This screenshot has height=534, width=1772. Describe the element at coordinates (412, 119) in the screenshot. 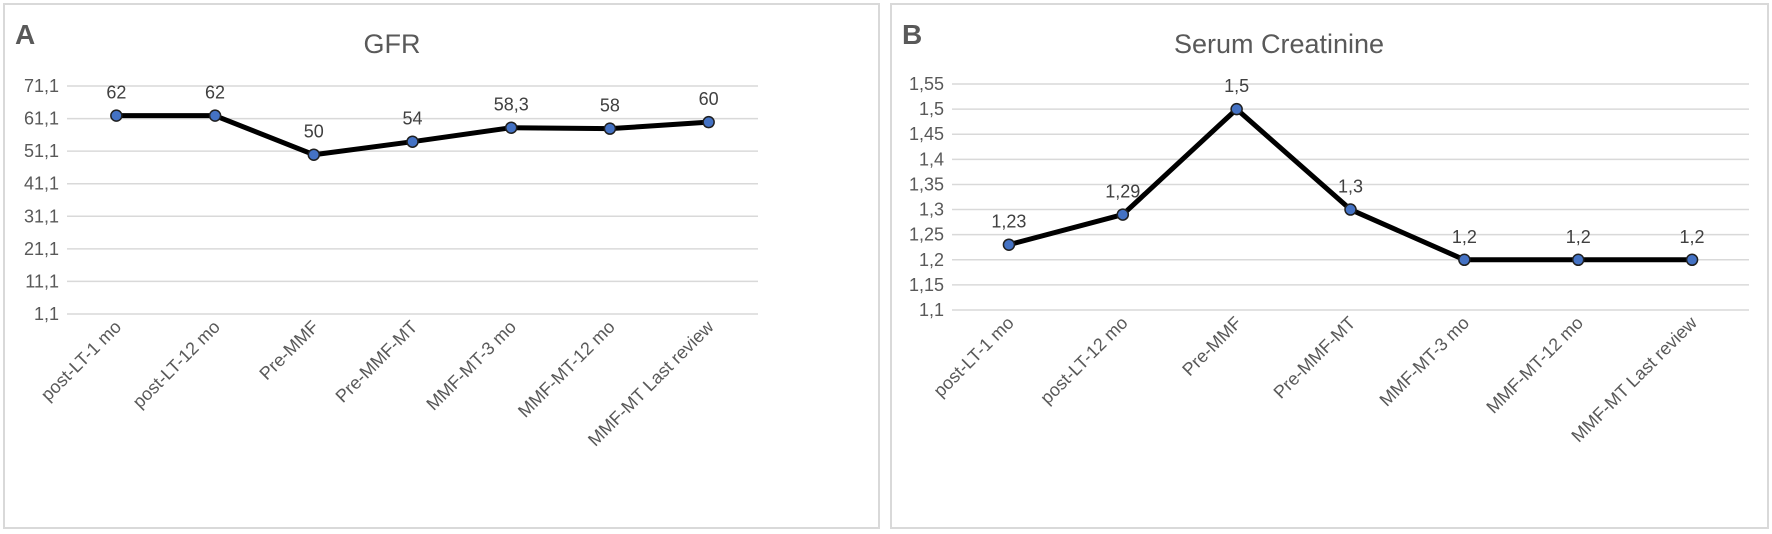

I see `data-label: 54` at that location.